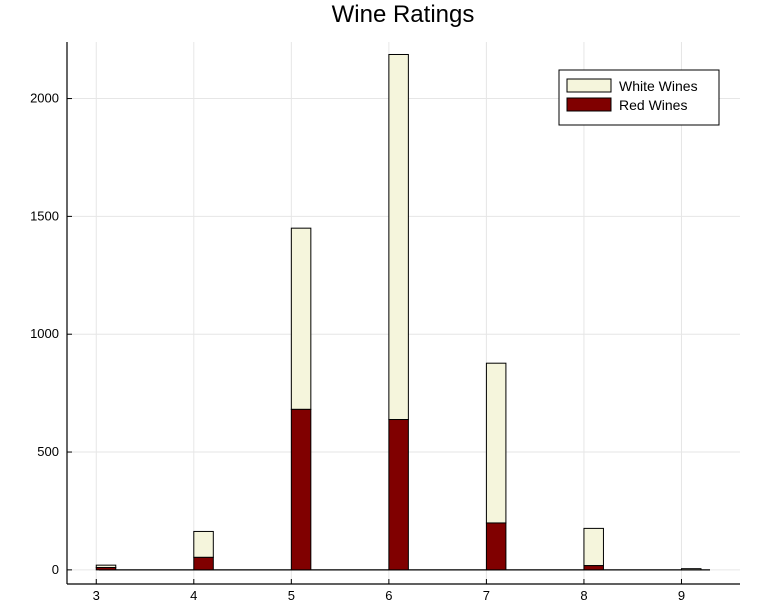  I want to click on chart-title: Wine Ratings, so click(403, 14).